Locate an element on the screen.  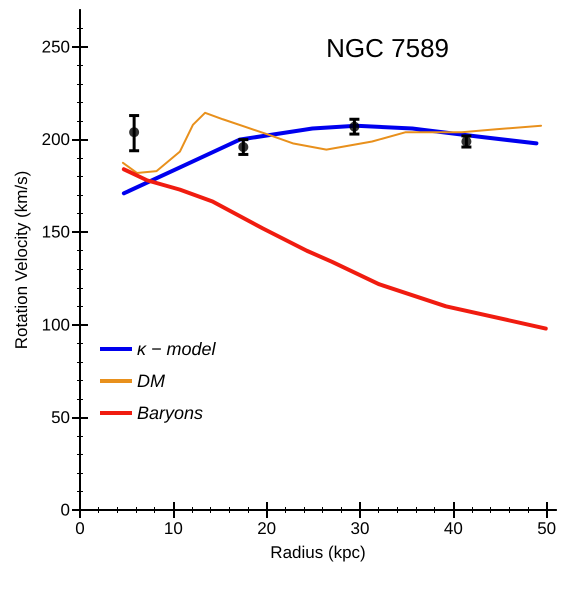
legend-label: DM is located at coordinates (151, 381).